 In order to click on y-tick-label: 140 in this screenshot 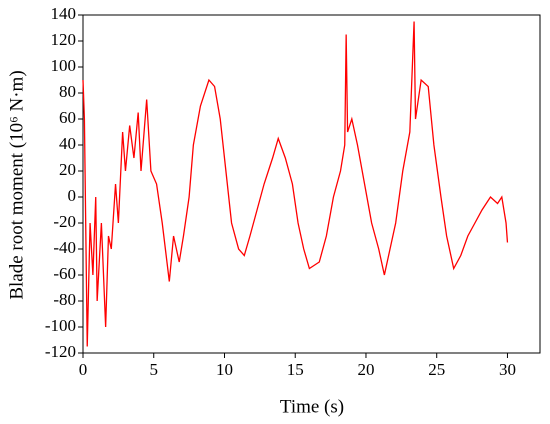, I will do `click(64, 13)`.